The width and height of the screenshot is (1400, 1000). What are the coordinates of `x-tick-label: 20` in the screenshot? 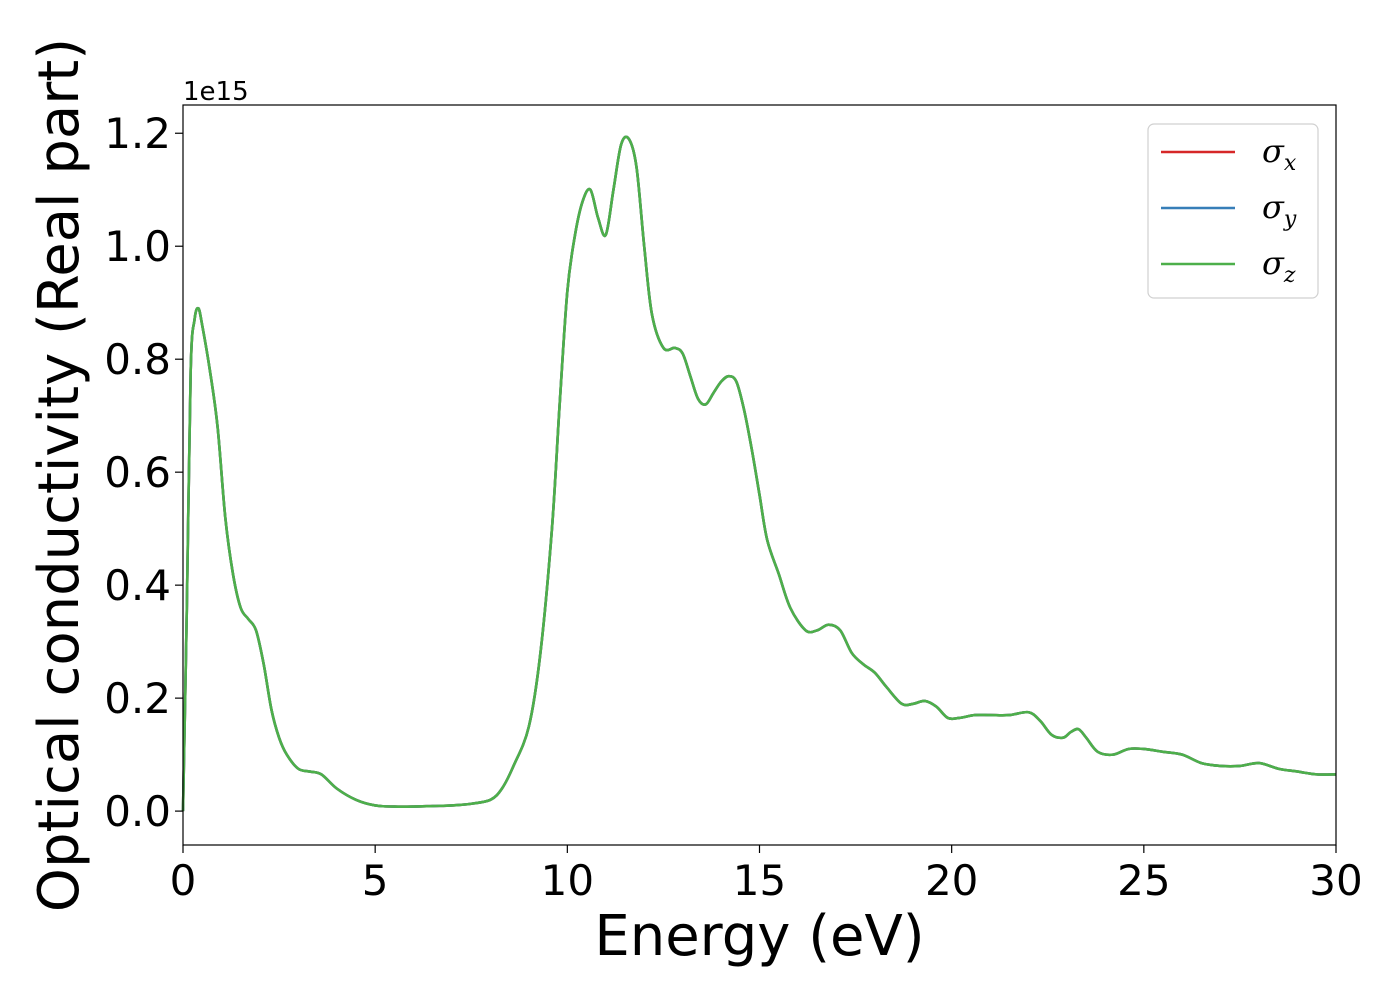 It's located at (951, 880).